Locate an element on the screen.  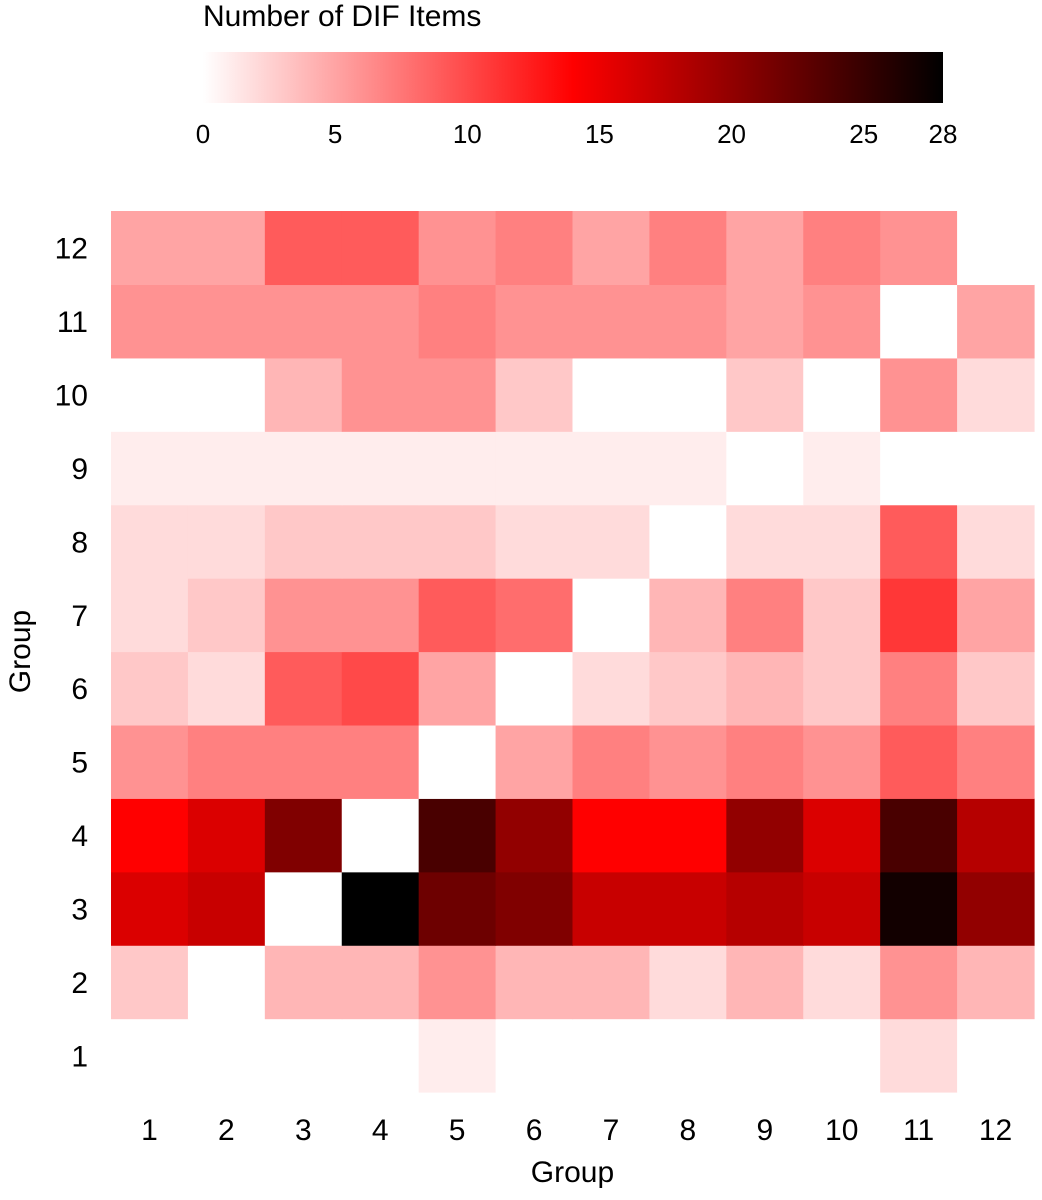
x-tick-label: 8 is located at coordinates (688, 1130).